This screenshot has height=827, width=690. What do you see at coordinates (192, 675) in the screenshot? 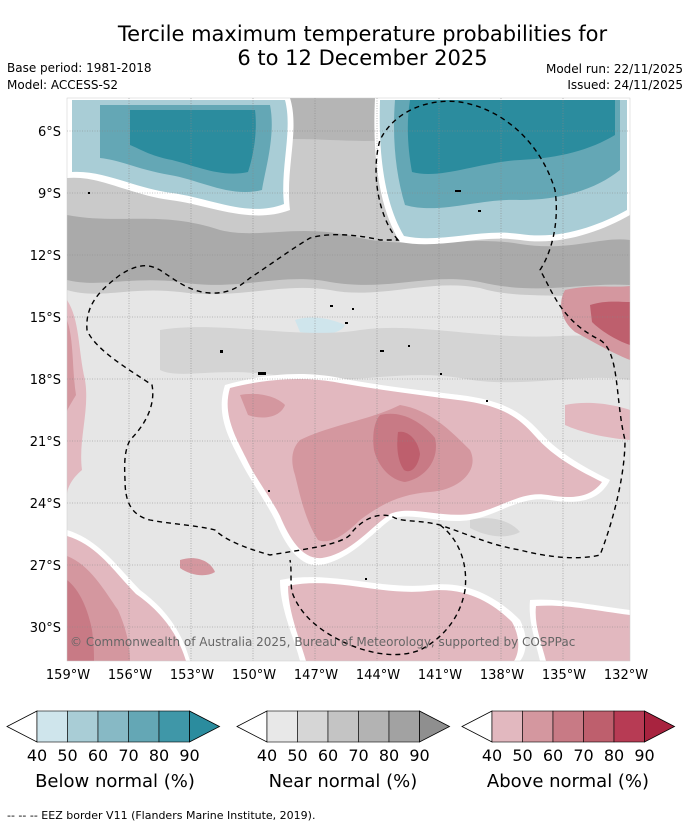
I see `lon-label: 153°W` at bounding box center [192, 675].